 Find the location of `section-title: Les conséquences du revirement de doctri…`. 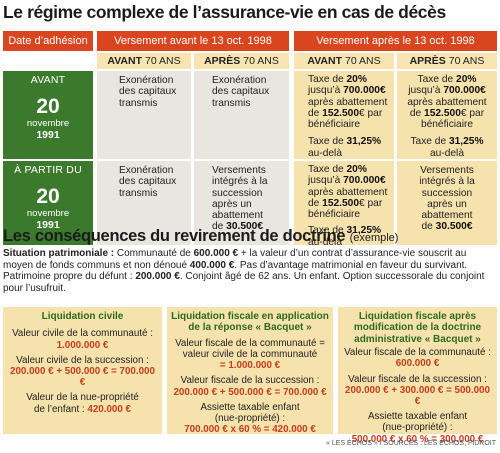

section-title: Les conséquences du revirement de doctri… is located at coordinates (201, 236).